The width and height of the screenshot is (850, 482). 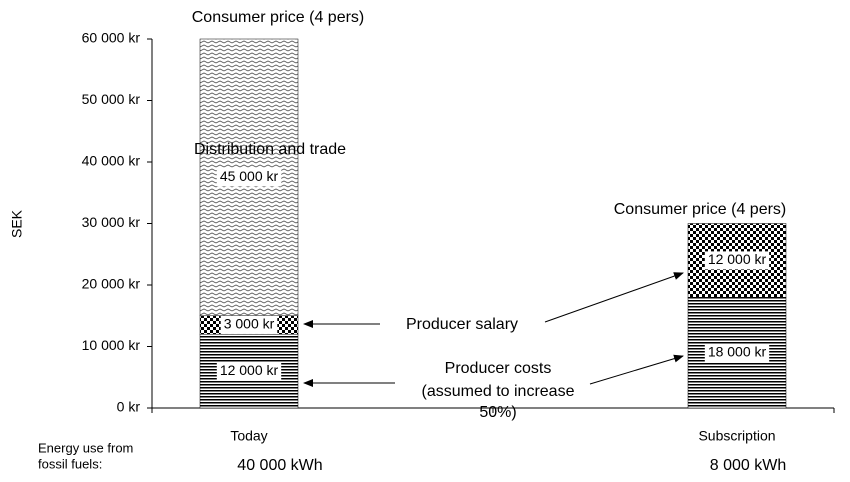 What do you see at coordinates (111, 345) in the screenshot?
I see `y-tick-label: 10 000 kr` at bounding box center [111, 345].